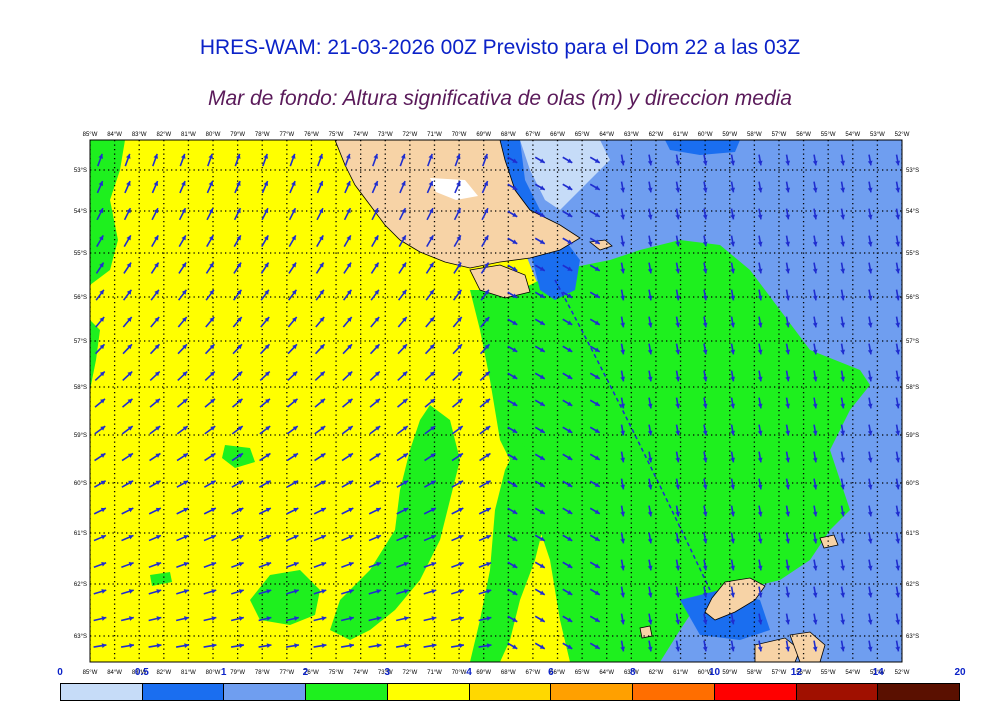 The width and height of the screenshot is (1000, 707). What do you see at coordinates (779, 673) in the screenshot?
I see `lon-label: 57°W` at bounding box center [779, 673].